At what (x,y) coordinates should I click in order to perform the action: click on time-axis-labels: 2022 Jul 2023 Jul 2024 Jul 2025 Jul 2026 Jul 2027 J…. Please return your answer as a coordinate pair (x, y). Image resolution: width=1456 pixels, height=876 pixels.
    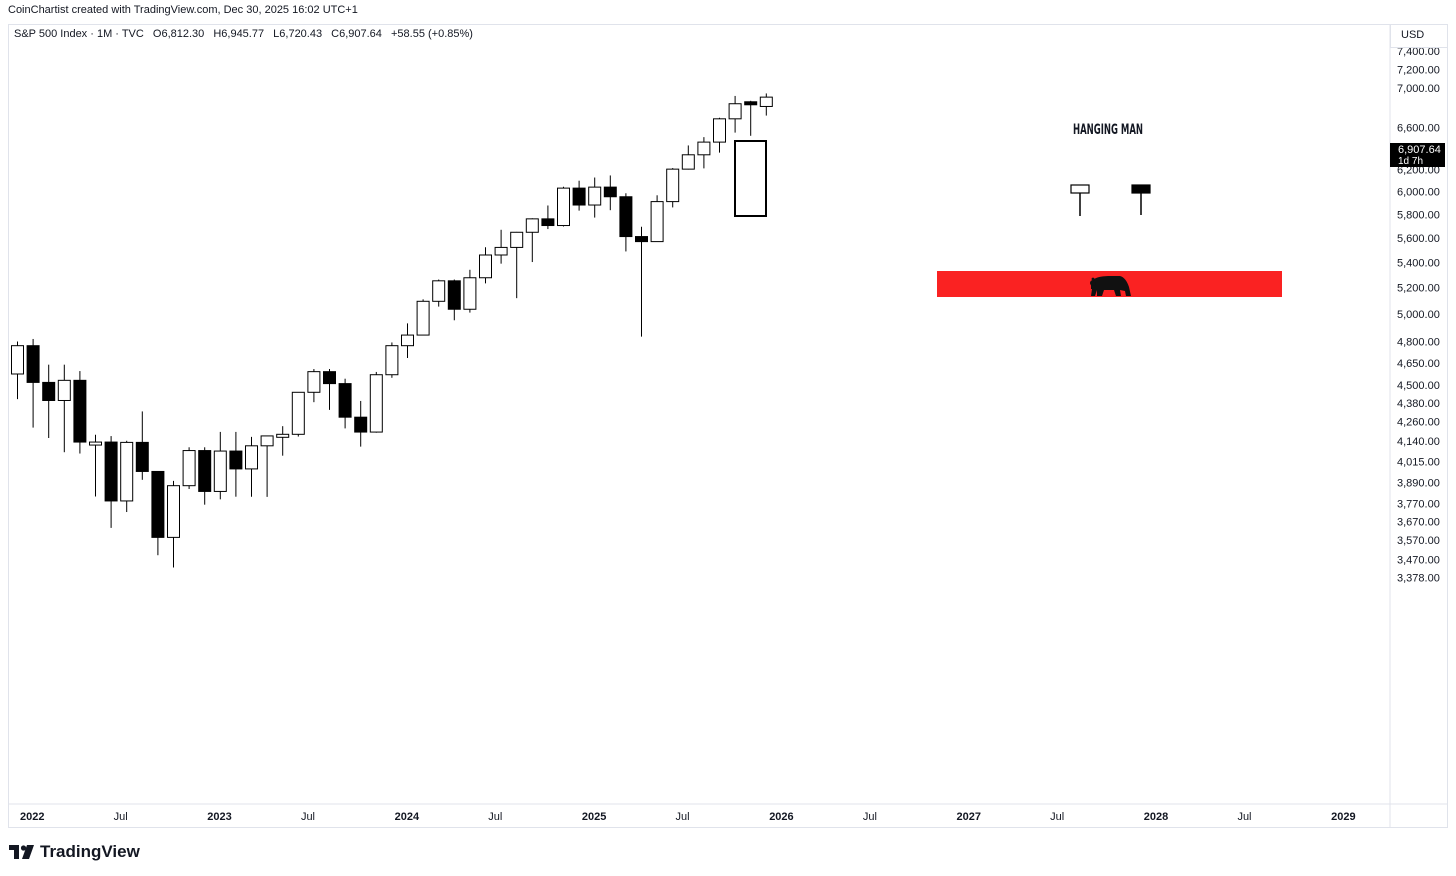
    Looking at the image, I should click on (688, 817).